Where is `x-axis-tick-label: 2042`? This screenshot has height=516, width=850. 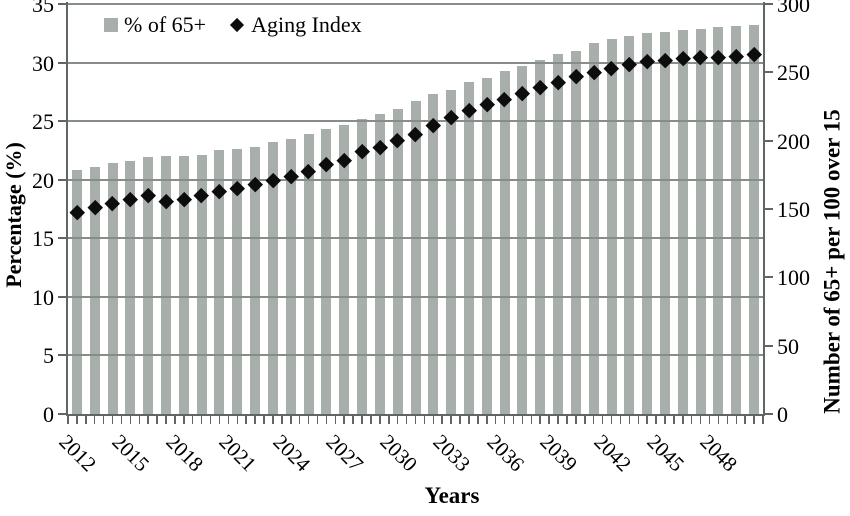
x-axis-tick-label: 2042 is located at coordinates (612, 453).